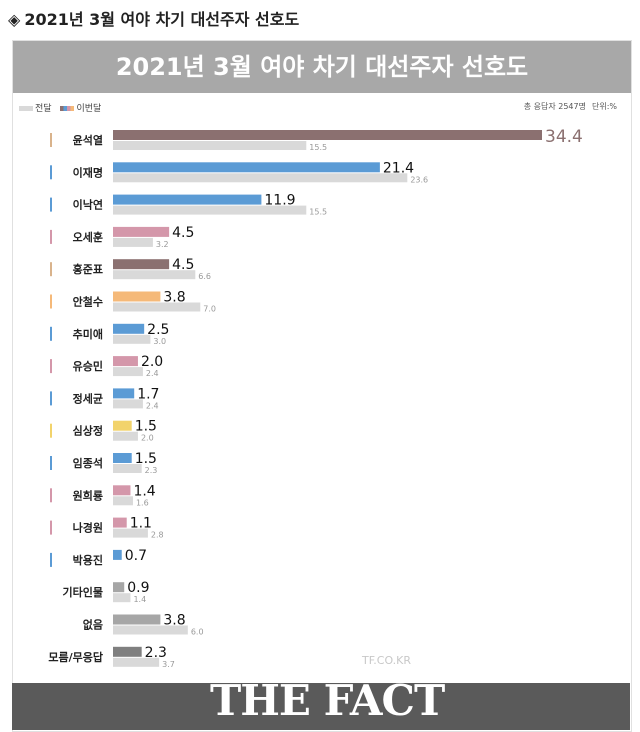 This screenshot has height=732, width=640. What do you see at coordinates (162, 19) in the screenshot?
I see `page-heading-text: 2021년 3월 여야 차기 대선주자 선호도` at bounding box center [162, 19].